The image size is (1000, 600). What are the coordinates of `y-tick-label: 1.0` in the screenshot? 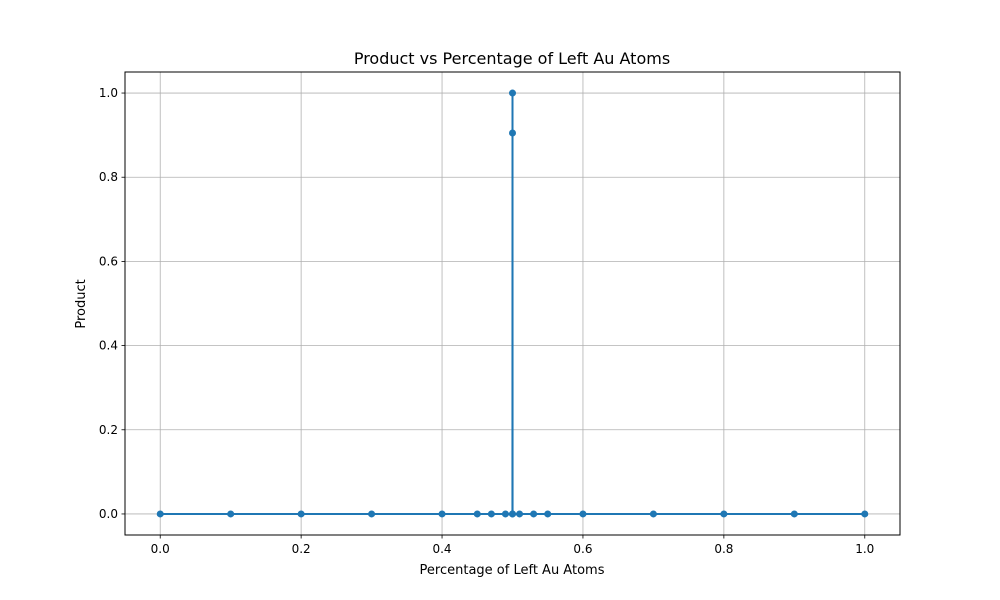 It's located at (108, 93).